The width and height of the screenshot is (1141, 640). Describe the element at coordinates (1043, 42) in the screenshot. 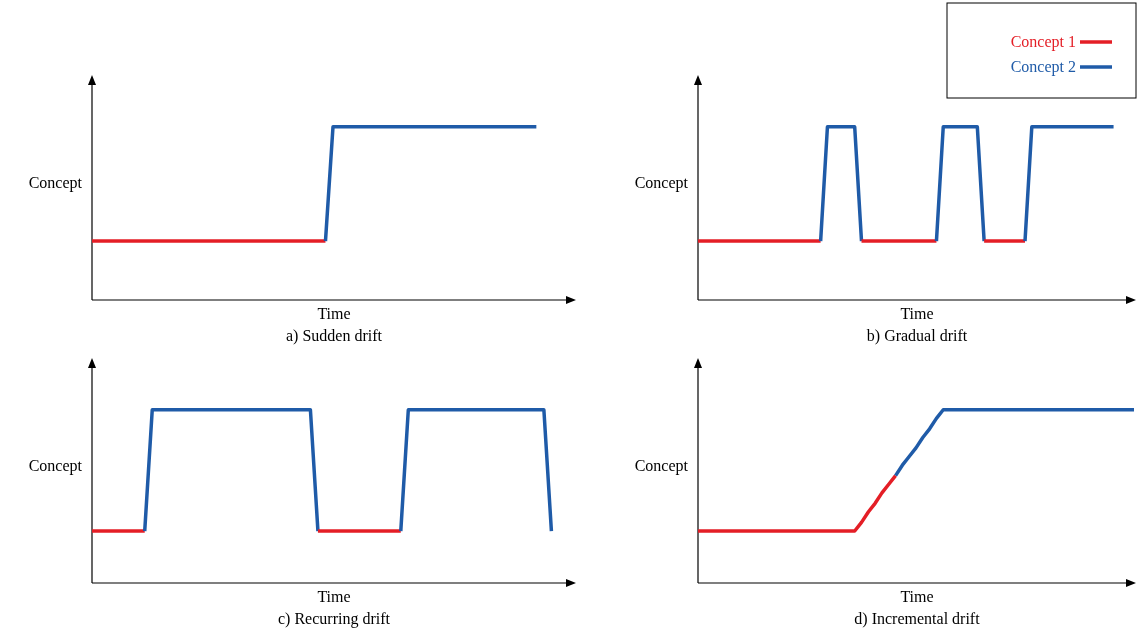

I see `legend-label: Concept 1` at that location.